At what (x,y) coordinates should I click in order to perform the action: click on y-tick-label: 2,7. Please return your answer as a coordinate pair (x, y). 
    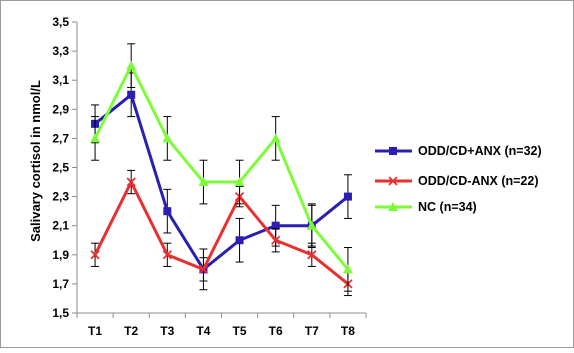
    Looking at the image, I should click on (60, 138).